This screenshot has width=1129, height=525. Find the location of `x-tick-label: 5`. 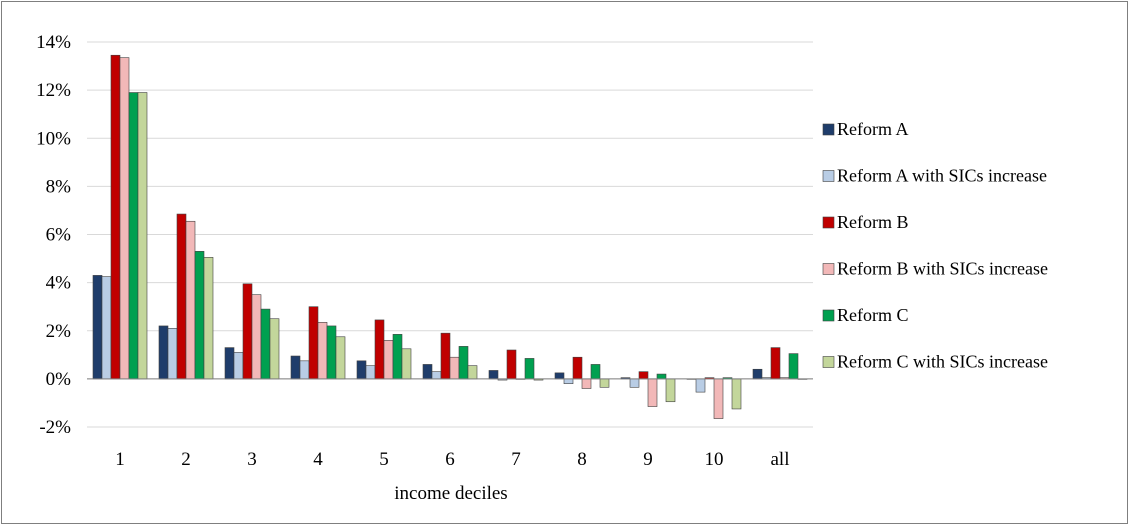

x-tick-label: 5 is located at coordinates (384, 459).